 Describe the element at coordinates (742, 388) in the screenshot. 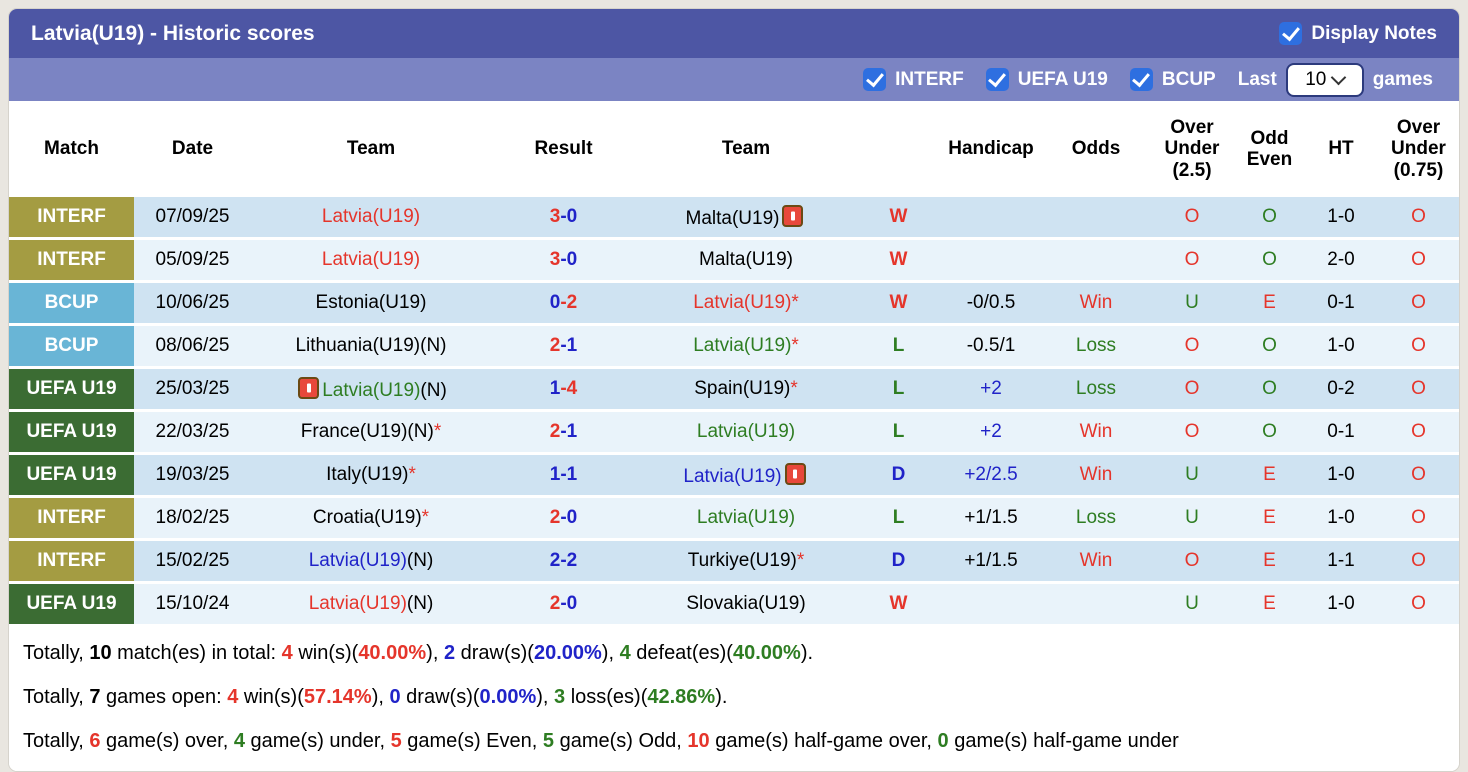

I see `team-name: Spain(U19)` at that location.